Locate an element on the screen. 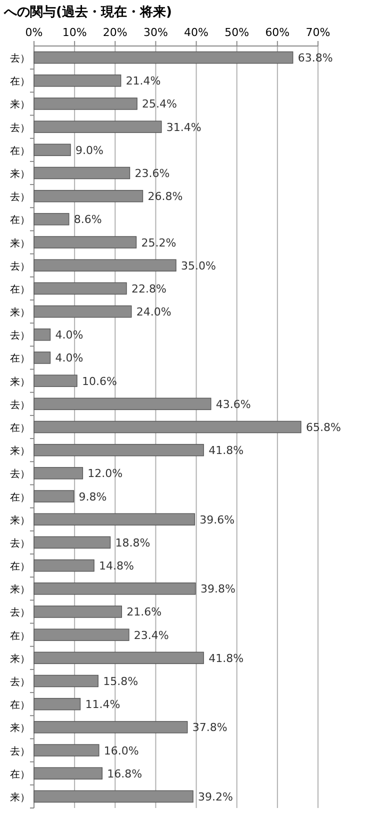  data-label: 11.4% is located at coordinates (102, 705).